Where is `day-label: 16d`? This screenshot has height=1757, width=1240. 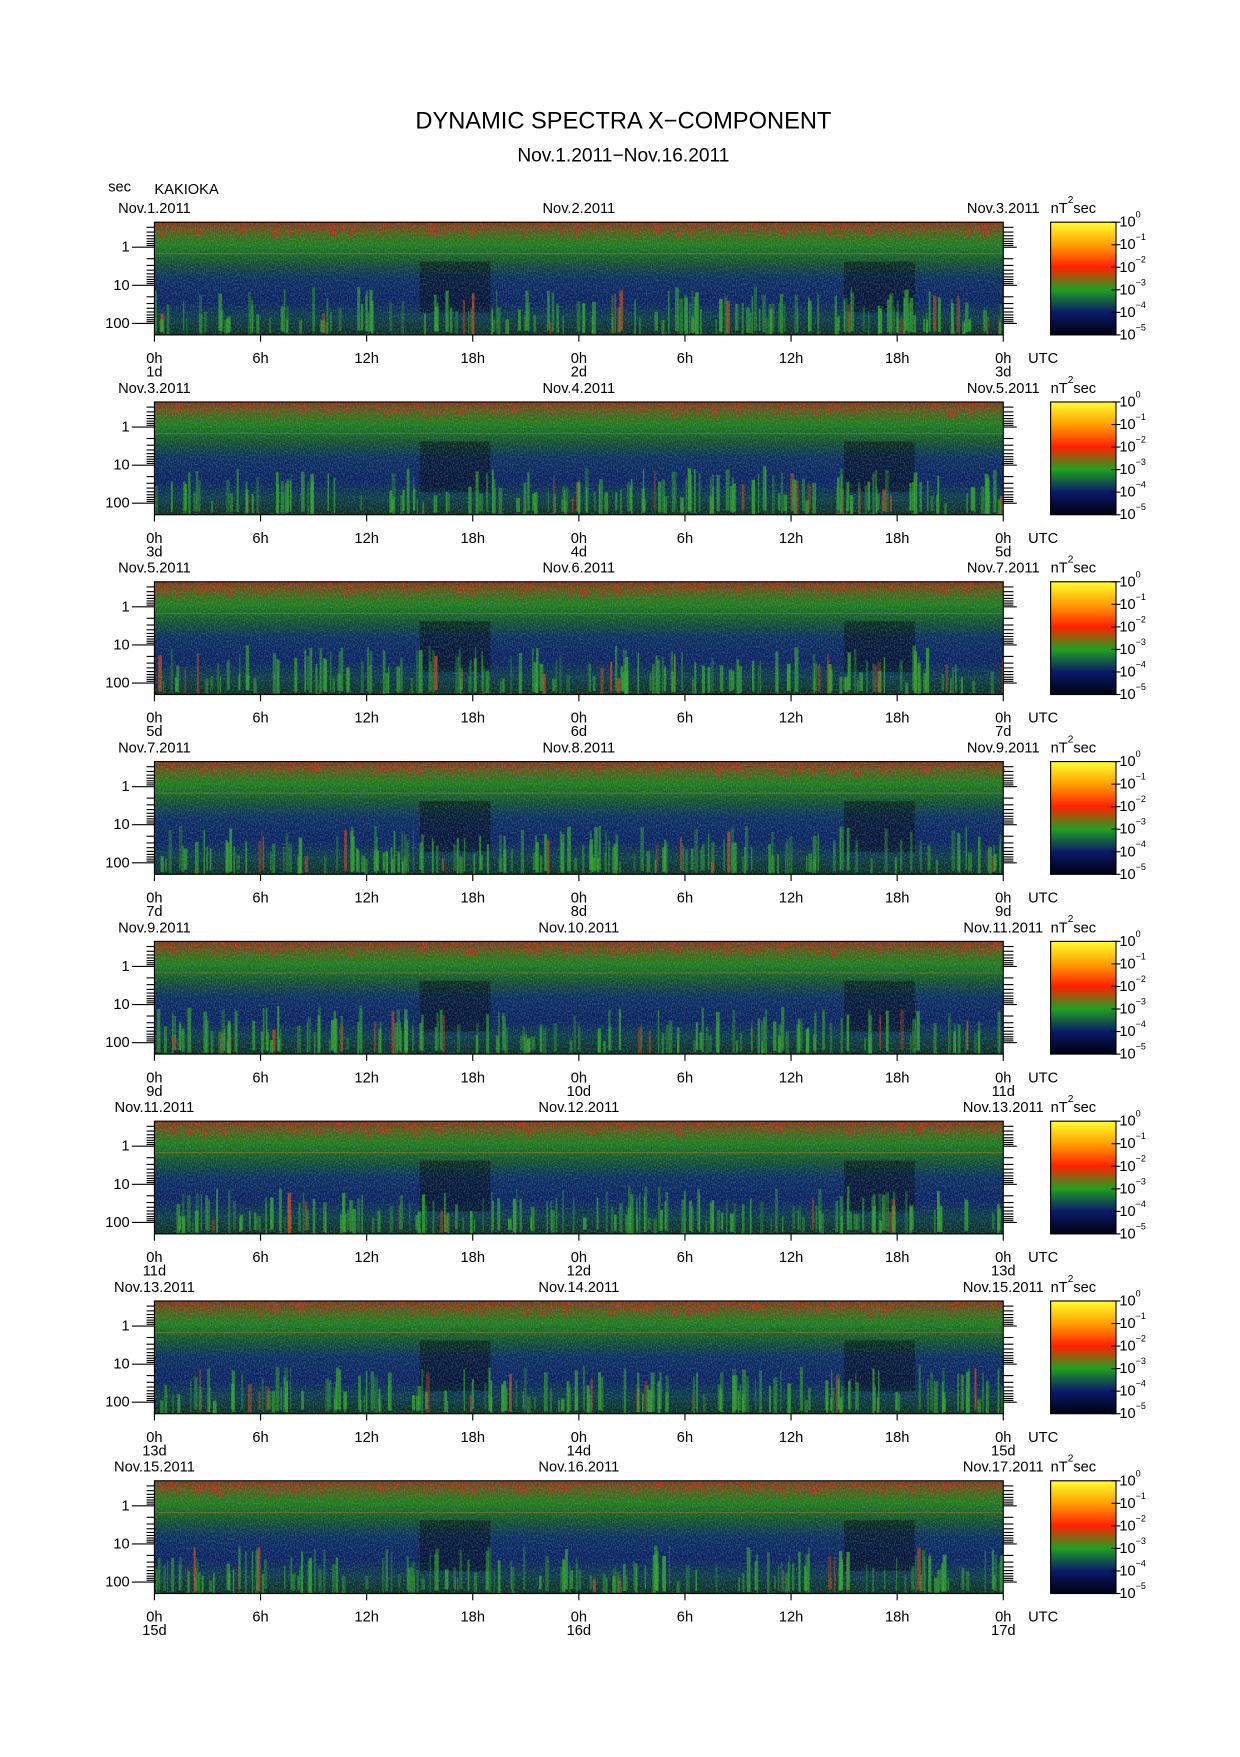 day-label: 16d is located at coordinates (579, 1631).